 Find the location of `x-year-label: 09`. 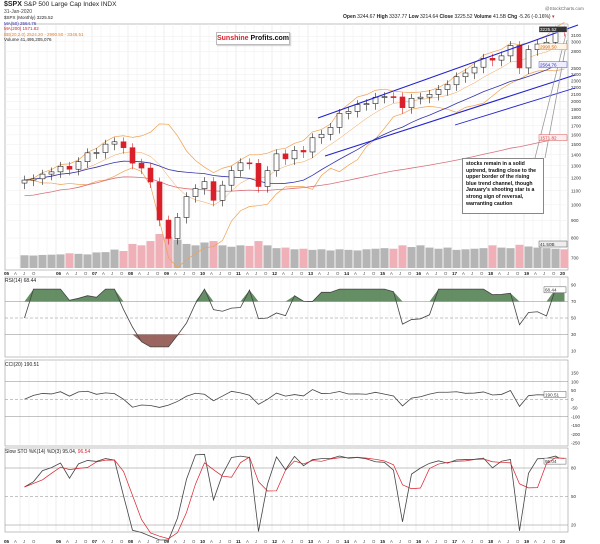

x-year-label: 09 is located at coordinates (167, 541).